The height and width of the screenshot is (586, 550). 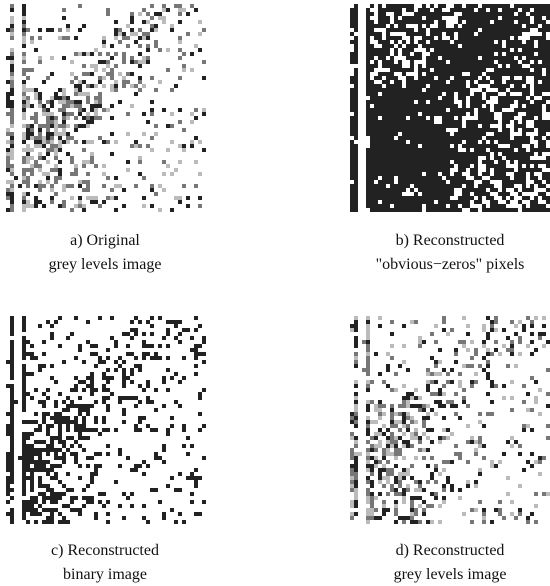 What do you see at coordinates (450, 550) in the screenshot?
I see `caption-line: d) Reconstructed` at bounding box center [450, 550].